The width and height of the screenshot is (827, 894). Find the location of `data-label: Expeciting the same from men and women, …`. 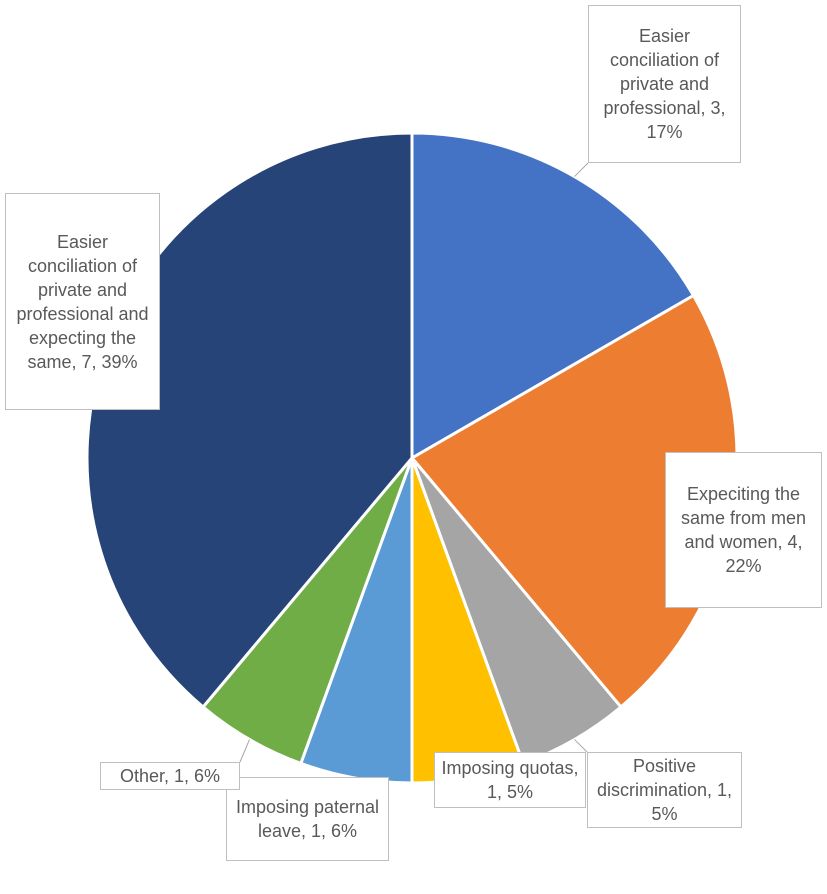

data-label: Expeciting the same from men and women, … is located at coordinates (743, 530).